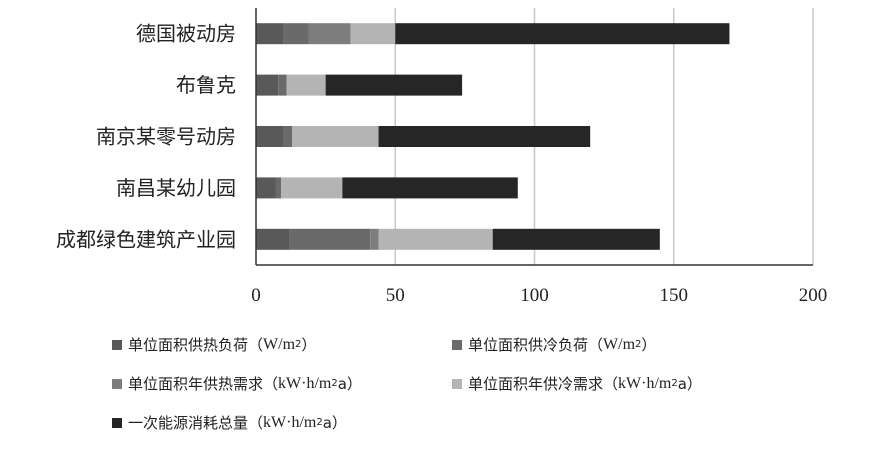 The image size is (870, 462). I want to click on legend-item-annual-heating: 单位面积年供热需求（ kW·h/m 2 a）, so click(237, 383).